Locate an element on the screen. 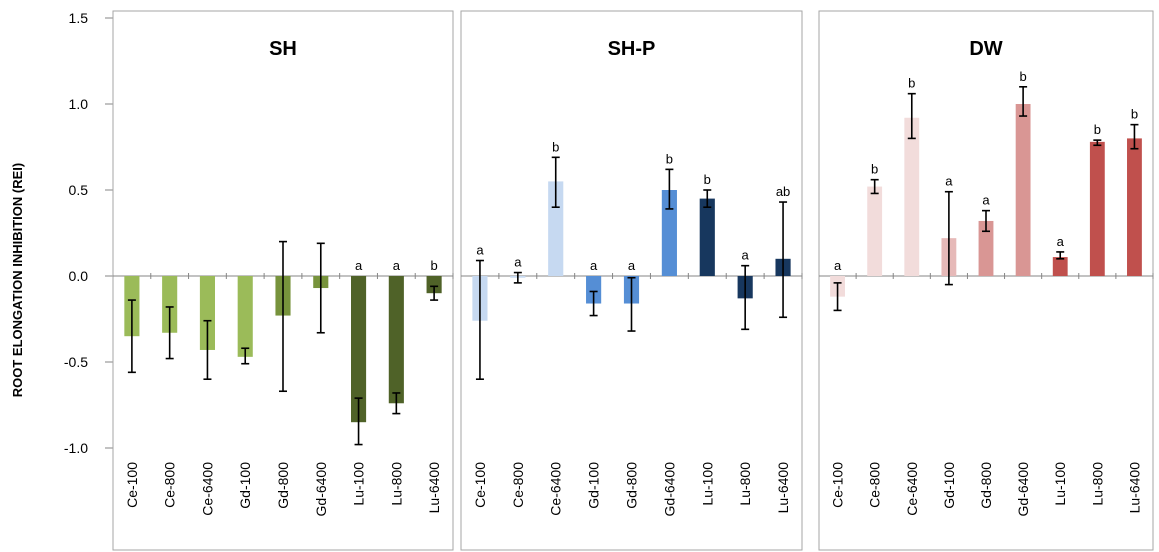  panel-title: SH is located at coordinates (283, 49).